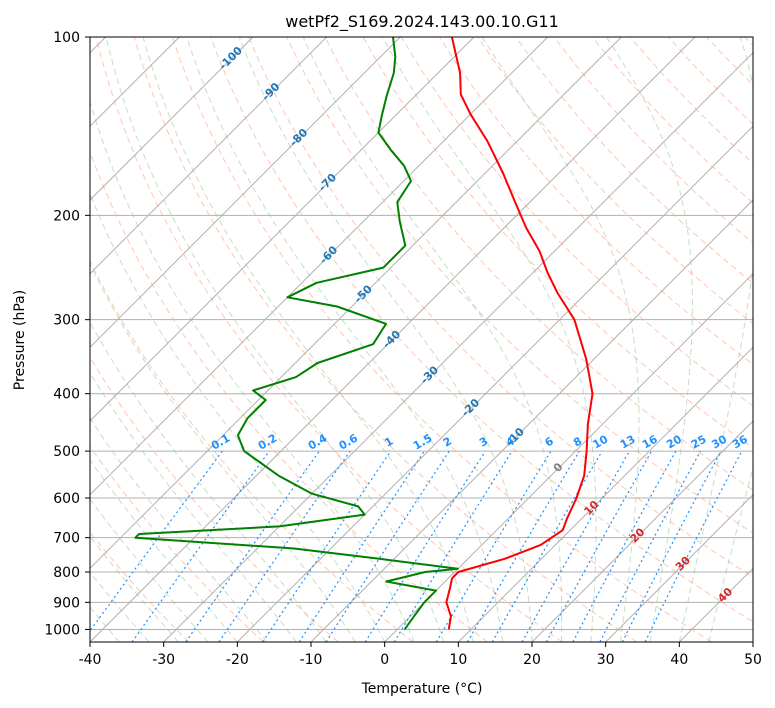 Image resolution: width=775 pixels, height=708 pixels. I want to click on x-axis-title: Temperature (°C), so click(422, 689).